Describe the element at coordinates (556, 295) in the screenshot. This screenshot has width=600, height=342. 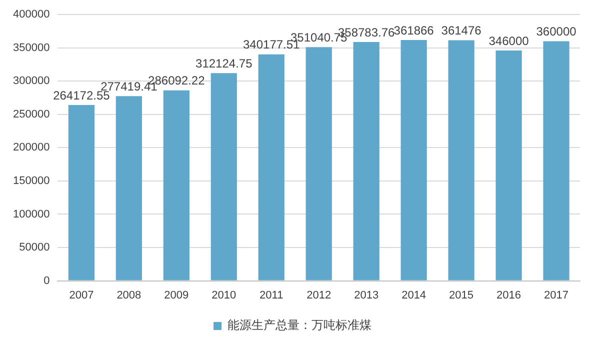
I see `x-tick-label: 2017` at that location.